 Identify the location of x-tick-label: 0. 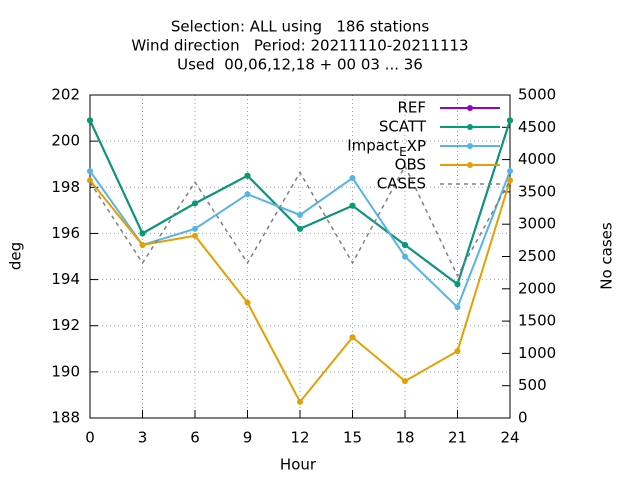
(90, 438).